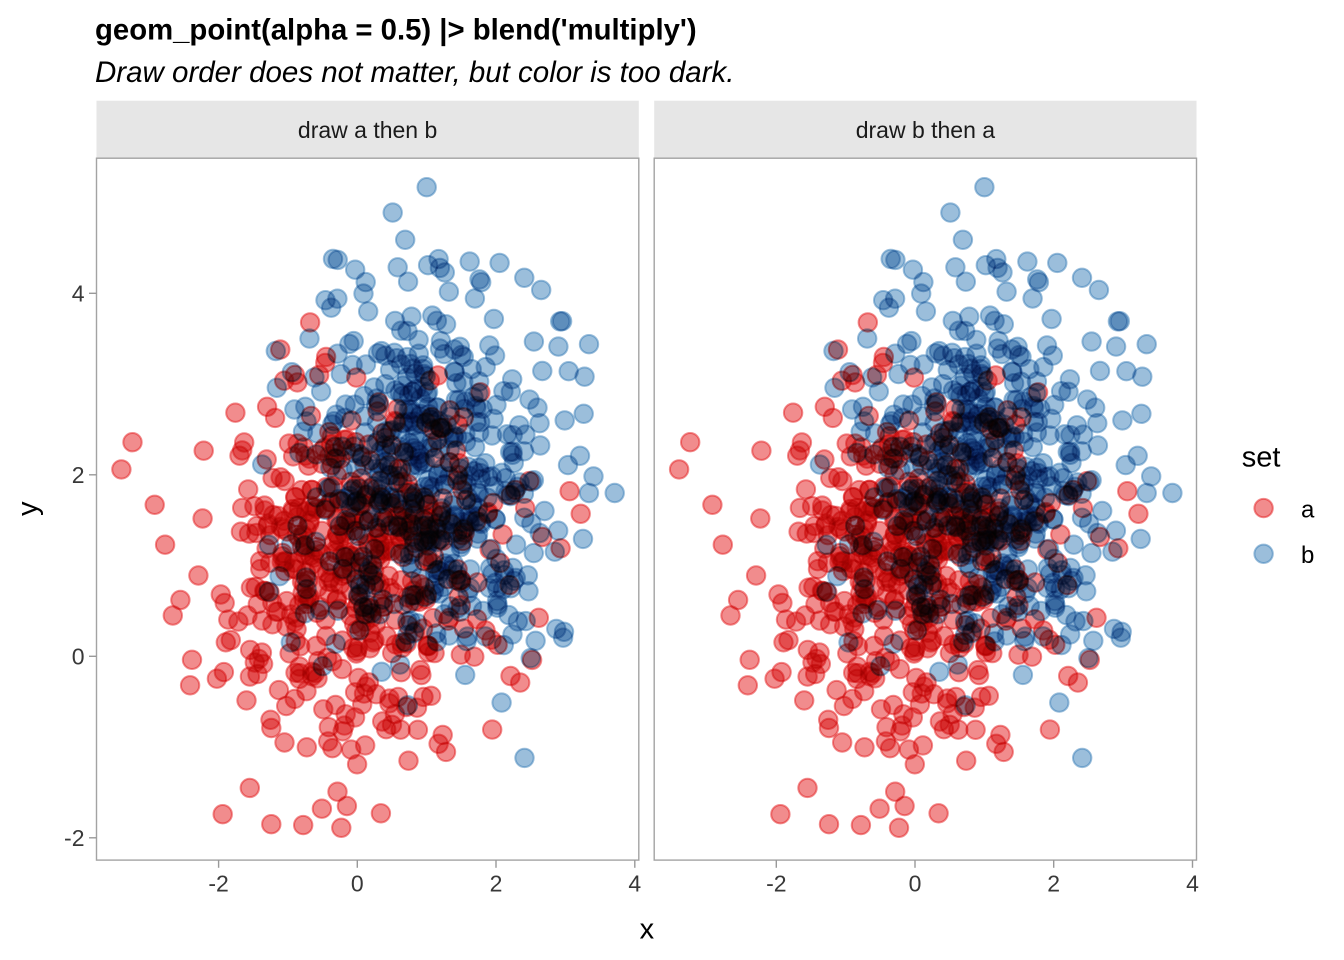 This screenshot has height=960, width=1344. Describe the element at coordinates (1308, 509) in the screenshot. I see `svg-text: a` at that location.